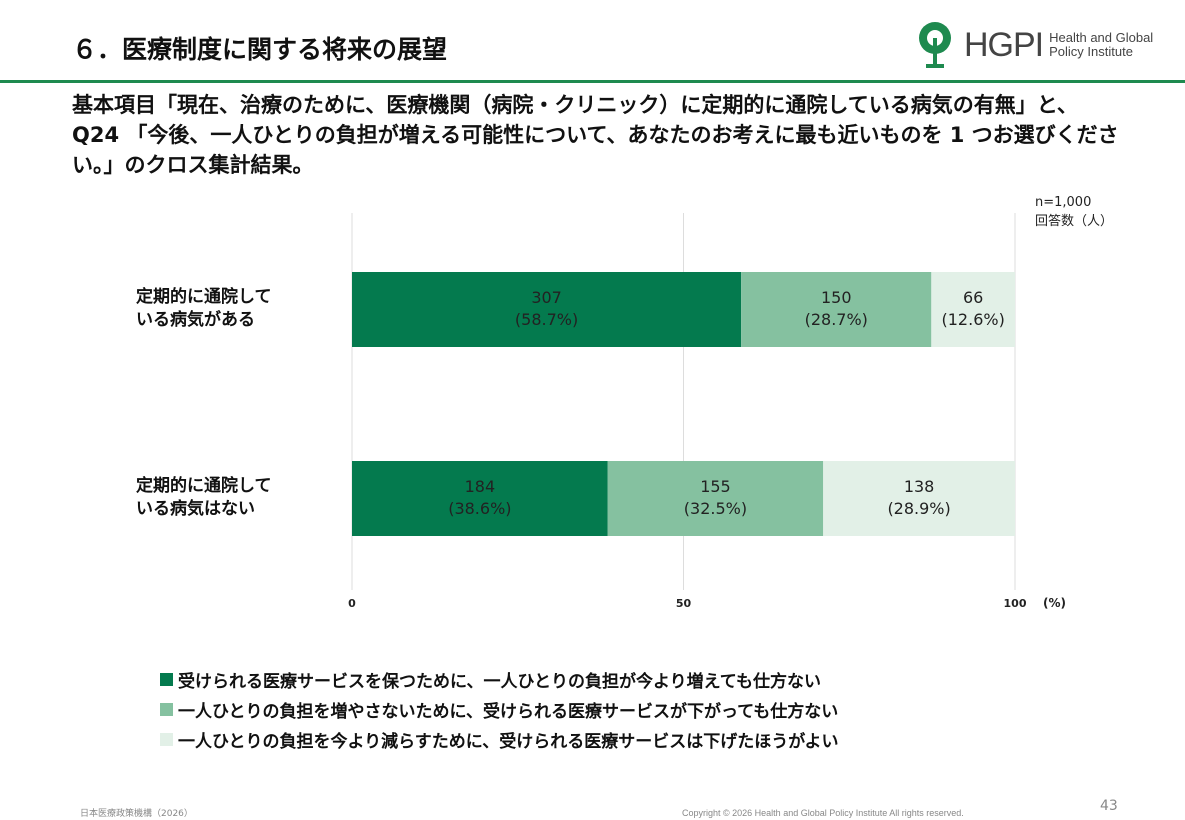 Image resolution: width=1185 pixels, height=820 pixels. What do you see at coordinates (204, 497) in the screenshot?
I see `category-label: 定期的に通院している病気はない` at bounding box center [204, 497].